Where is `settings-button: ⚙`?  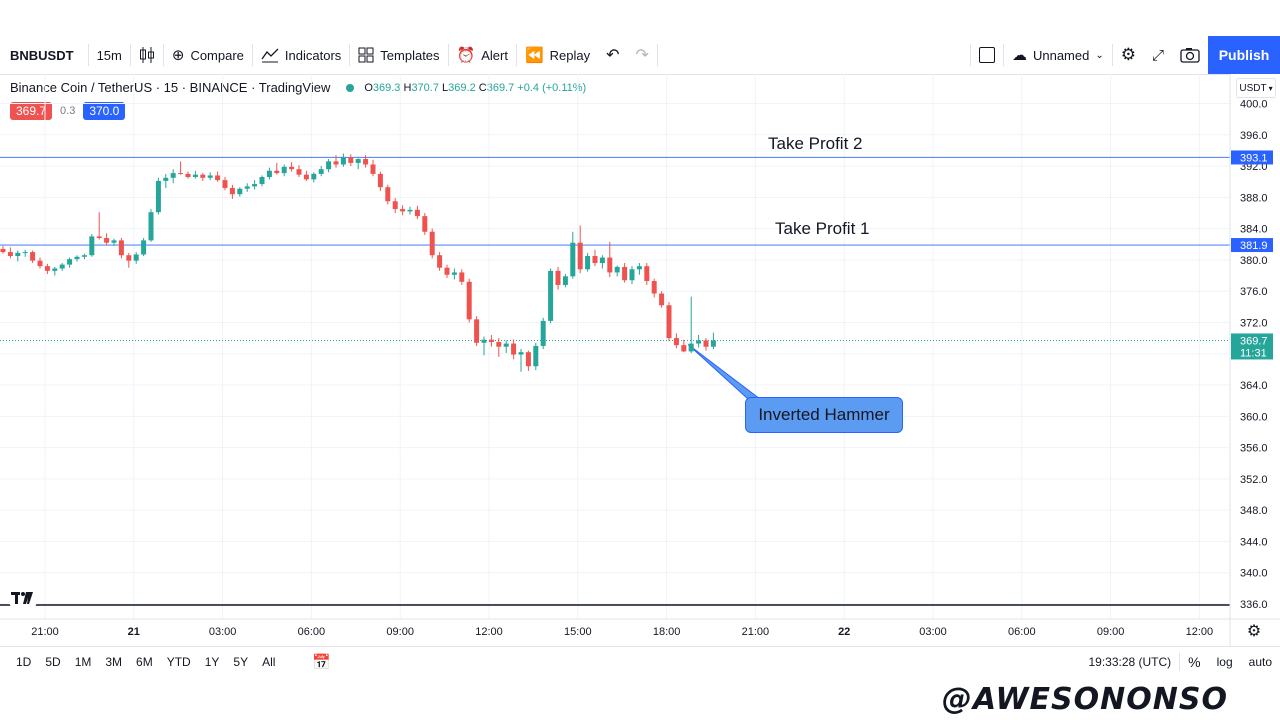
settings-button: ⚙ is located at coordinates (1128, 55).